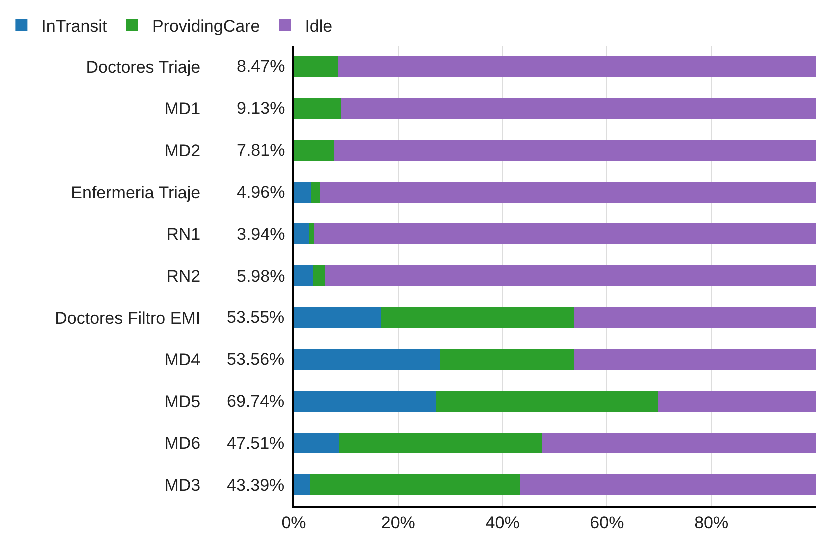 This screenshot has height=536, width=816. I want to click on y-tick-label: MD3, so click(182, 486).